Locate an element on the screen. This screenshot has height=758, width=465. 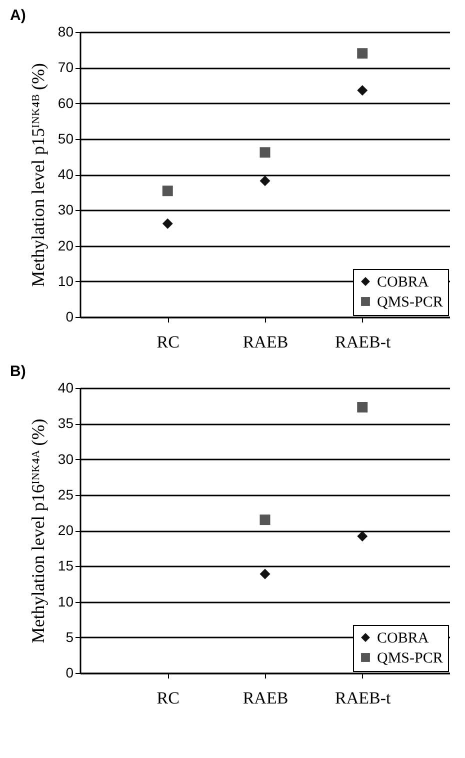
y-tick-label: 70 is located at coordinates (66, 67).